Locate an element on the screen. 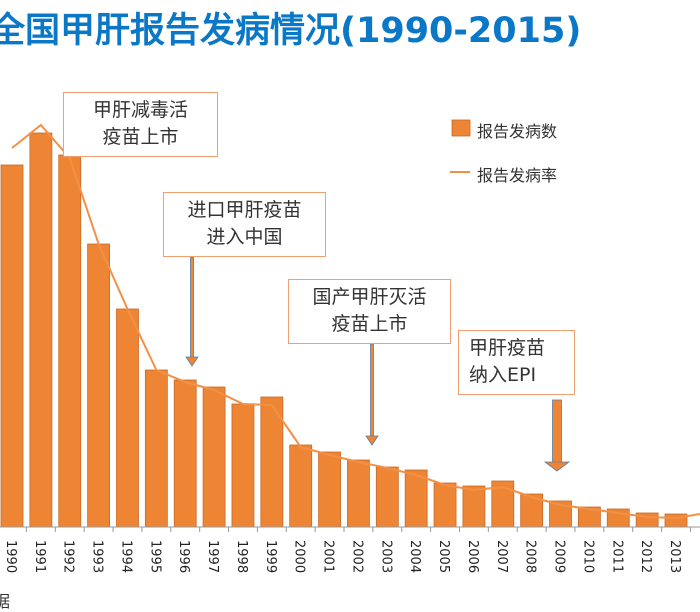  bar-1990 is located at coordinates (12, 346).